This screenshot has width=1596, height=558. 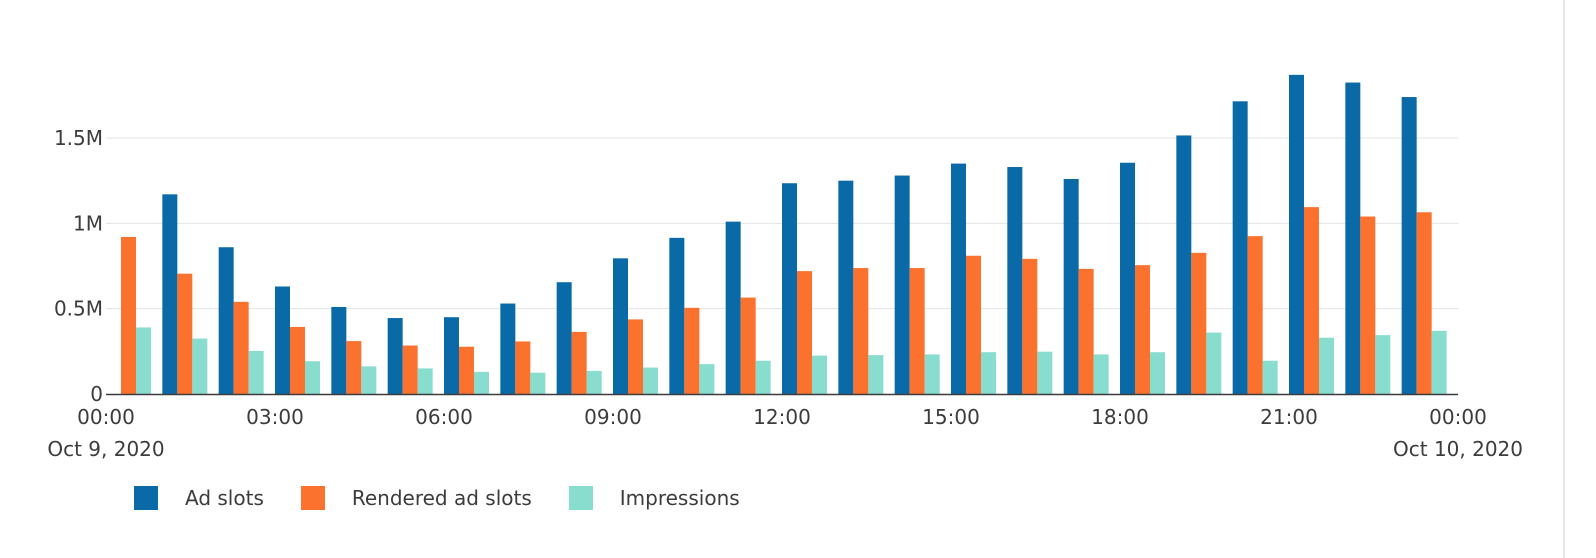 I want to click on legend-label-ad-slots: Ad slots, so click(x=224, y=498).